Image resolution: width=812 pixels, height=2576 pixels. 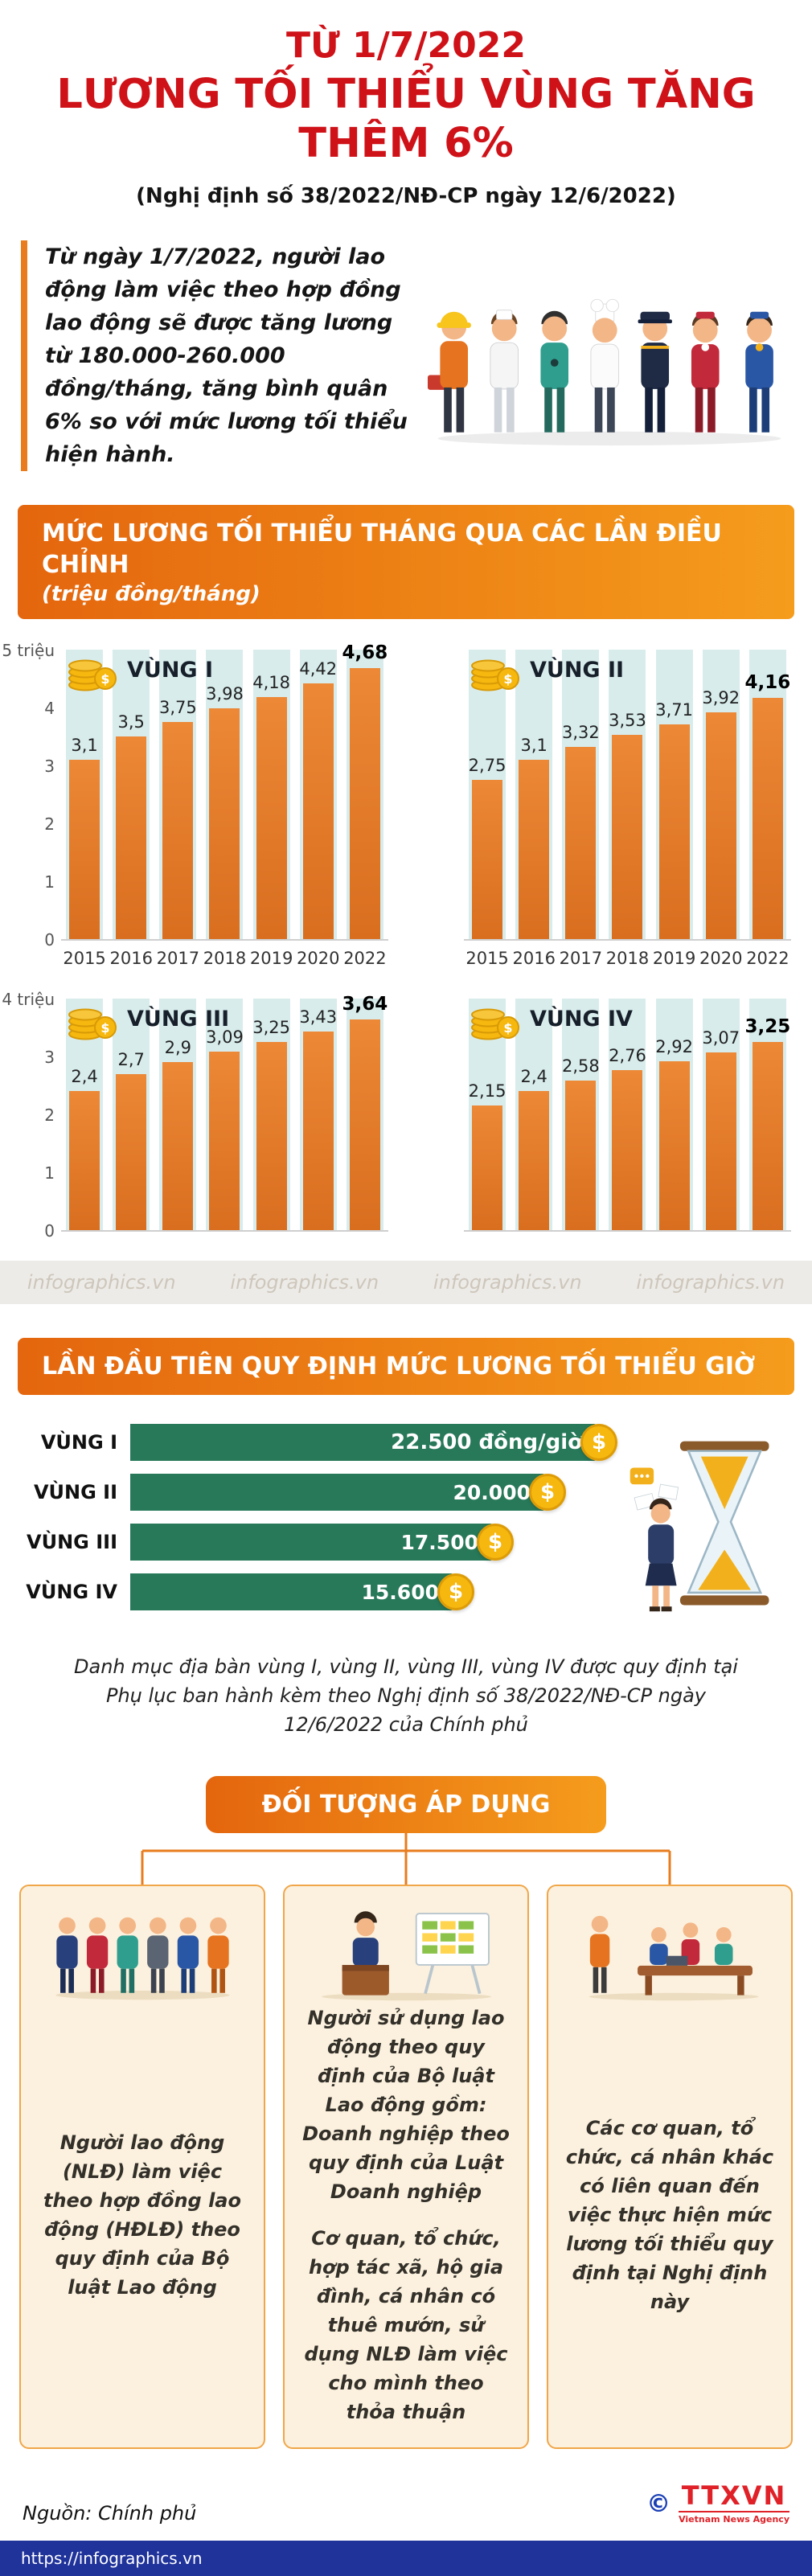 What do you see at coordinates (496, 1542) in the screenshot?
I see `dollar-coin-icon: $` at bounding box center [496, 1542].